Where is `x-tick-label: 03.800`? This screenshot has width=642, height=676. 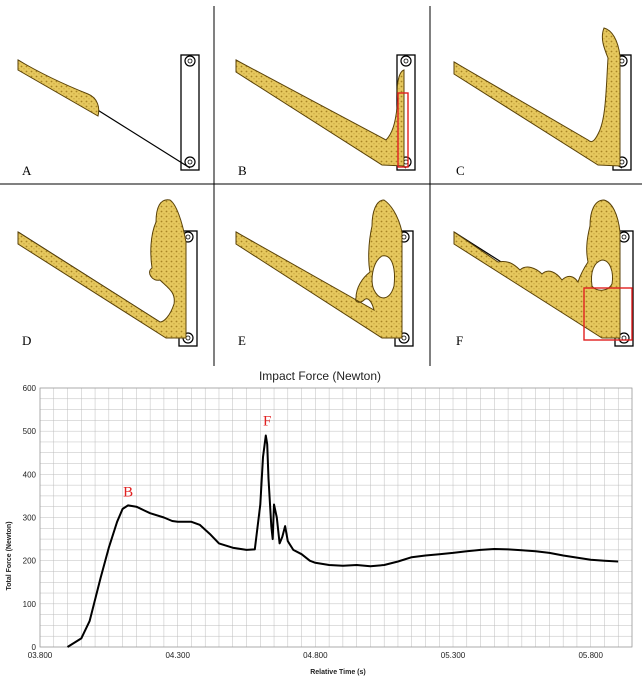
x-tick-label: 03.800 is located at coordinates (40, 655).